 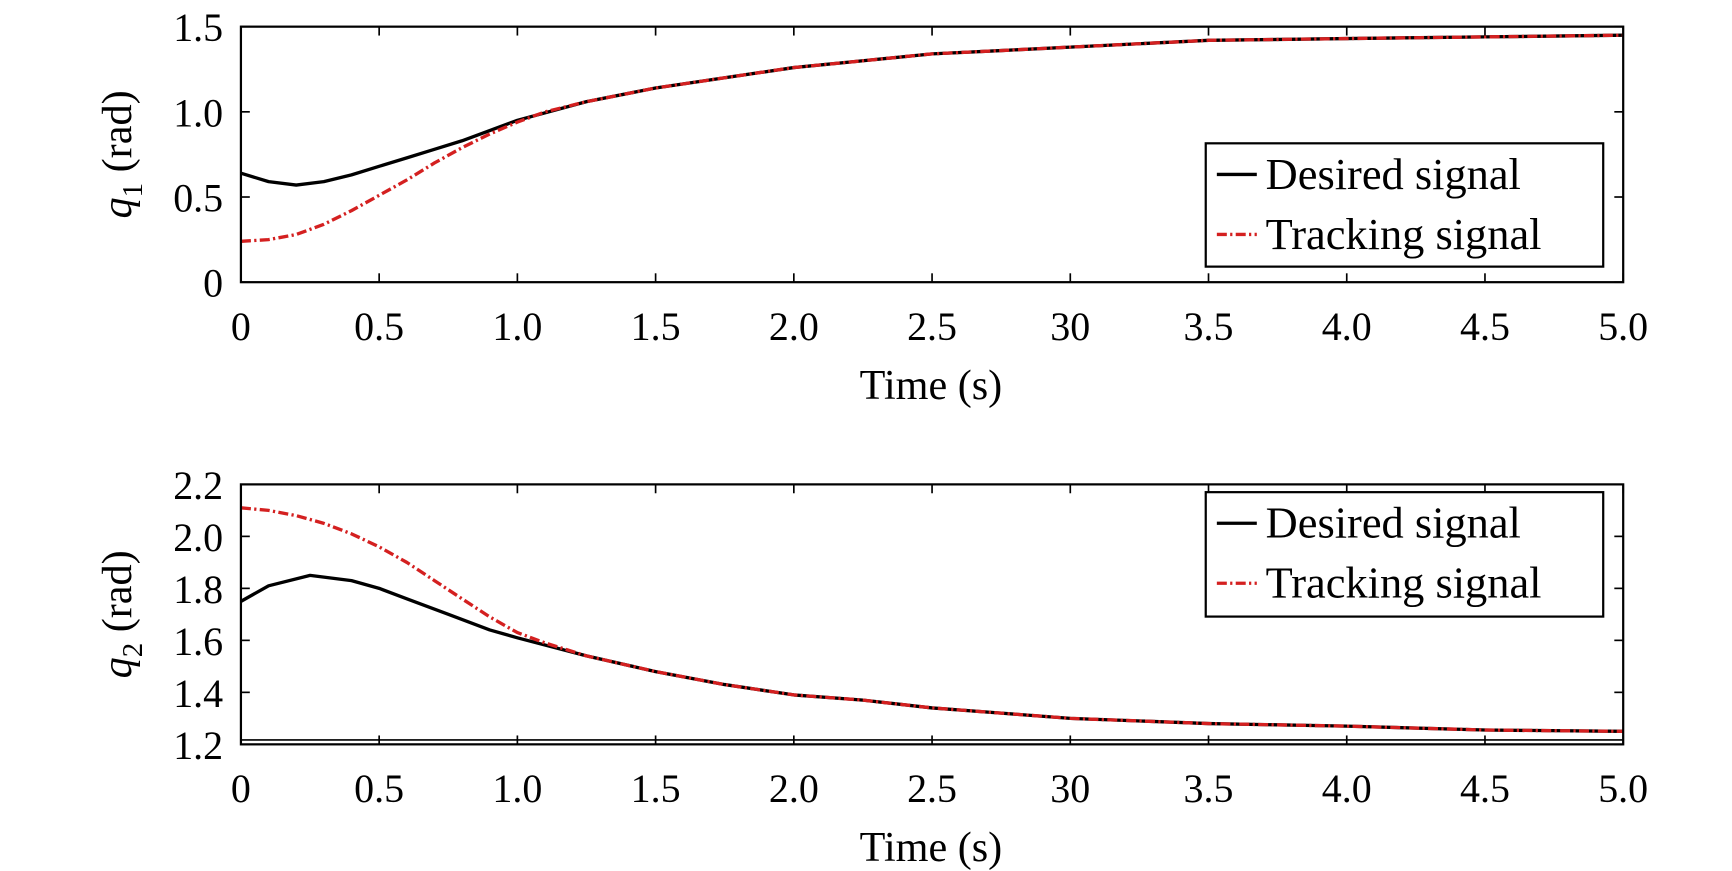 I want to click on y-axis-label: q2 (rad), so click(x=121, y=614).